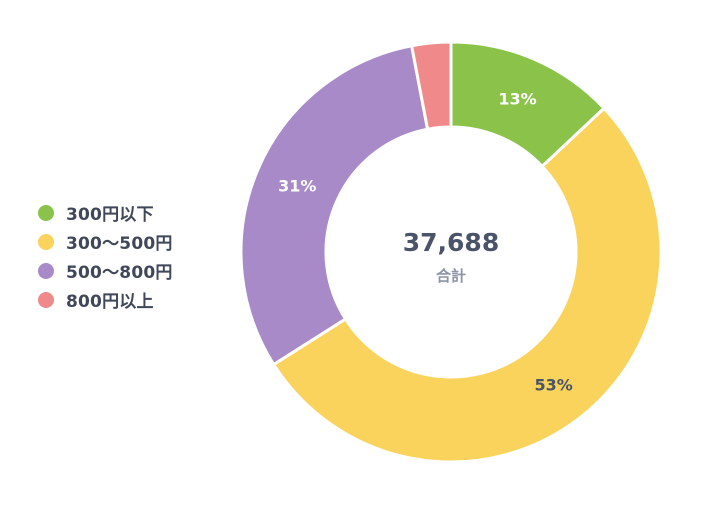 This screenshot has width=720, height=518. I want to click on slice-data-label: 53%, so click(554, 384).